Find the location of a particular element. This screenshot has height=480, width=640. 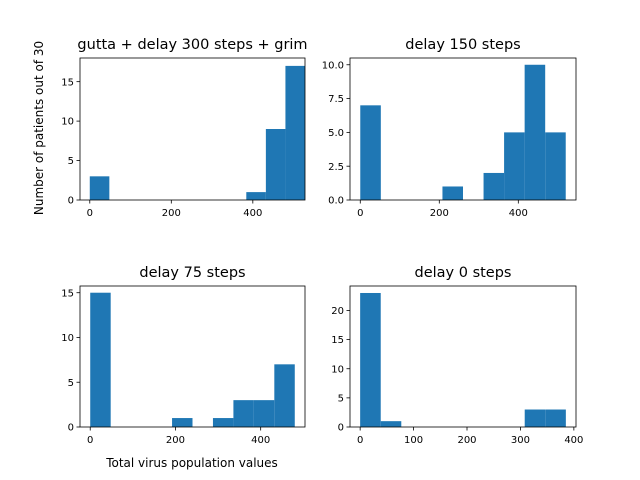

panel-bottom-right: 0 100 200 300 400 0 5 10 15 20 delay 0 steps is located at coordinates (457, 355).